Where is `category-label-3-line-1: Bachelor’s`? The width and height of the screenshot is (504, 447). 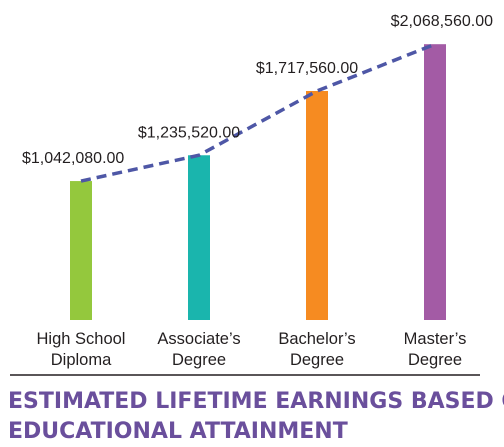
category-label-3-line-1: Bachelor’s is located at coordinates (316, 339).